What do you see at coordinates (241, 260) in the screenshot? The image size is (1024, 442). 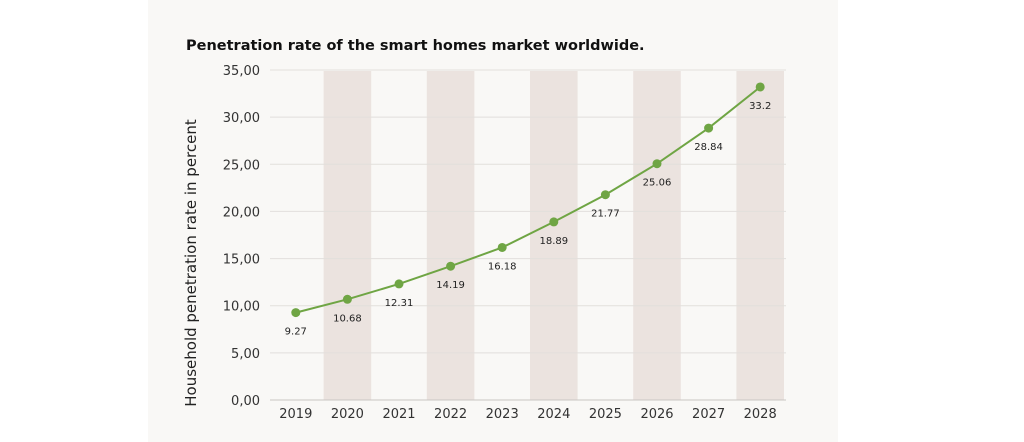 I see `y-tick-label: 15,00` at bounding box center [241, 260].